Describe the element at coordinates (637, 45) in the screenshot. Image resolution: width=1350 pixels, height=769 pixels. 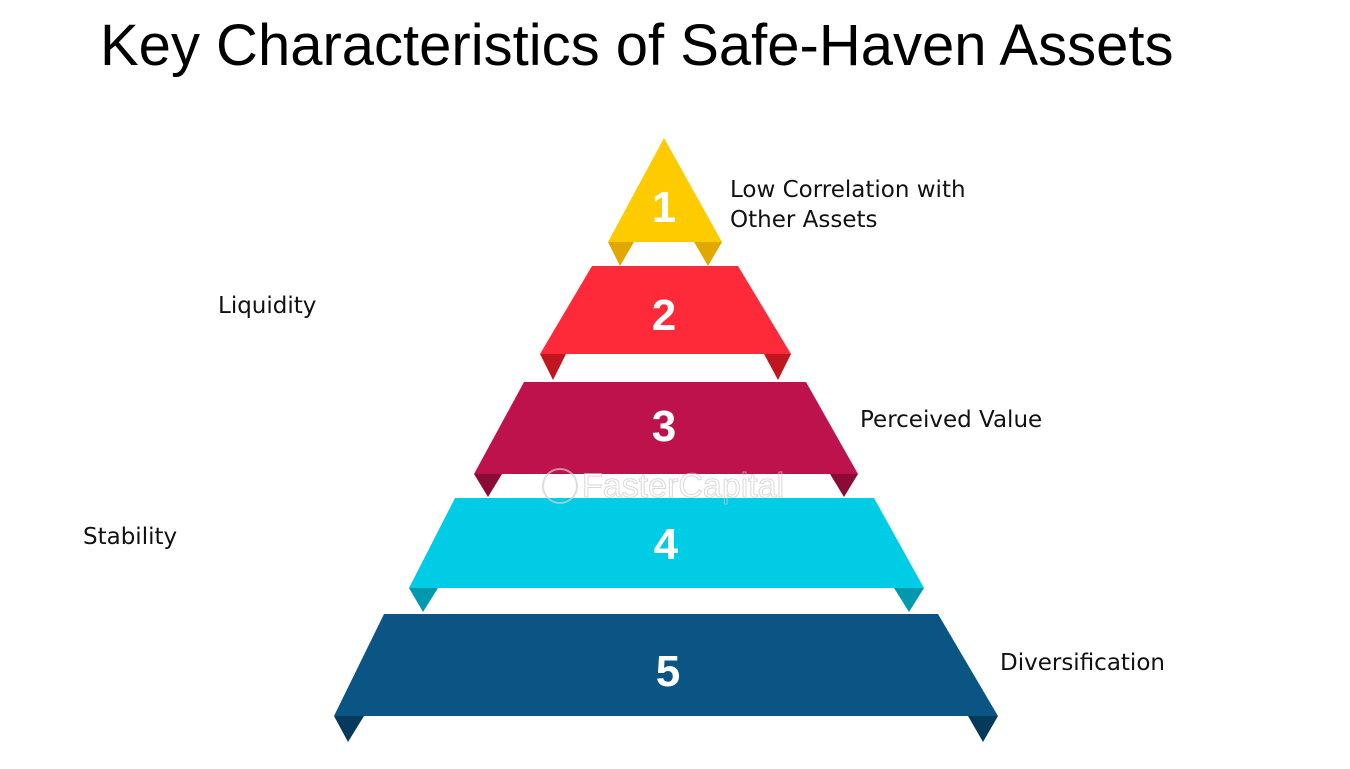
I see `page-title: Key Characteristics of Safe-Haven Assets` at that location.